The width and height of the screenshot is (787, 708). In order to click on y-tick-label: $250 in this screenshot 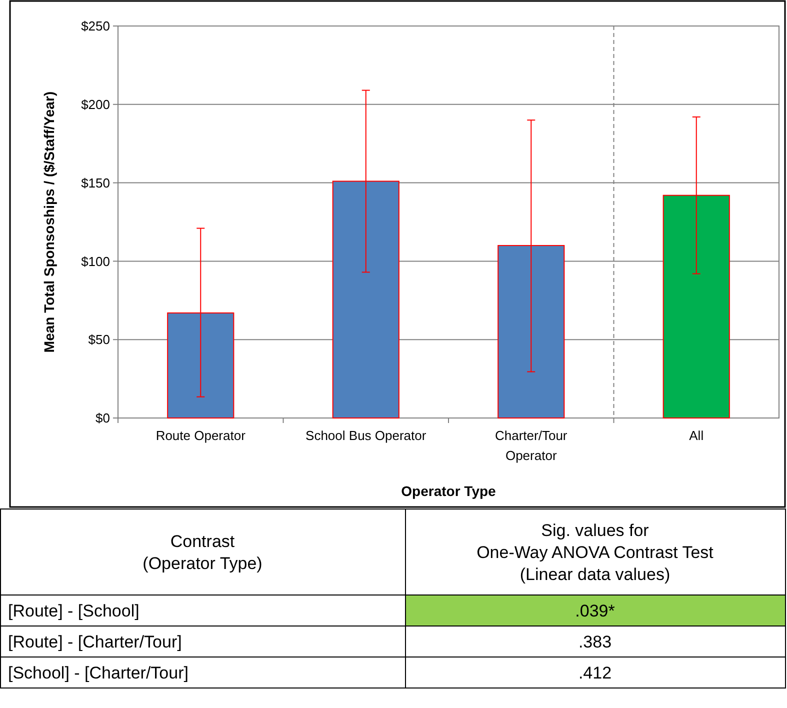, I will do `click(95, 26)`.